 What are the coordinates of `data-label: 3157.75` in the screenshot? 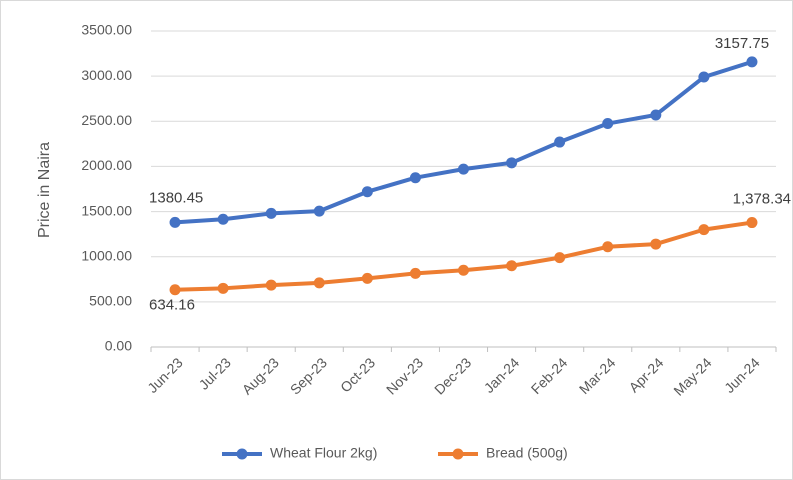 It's located at (742, 43).